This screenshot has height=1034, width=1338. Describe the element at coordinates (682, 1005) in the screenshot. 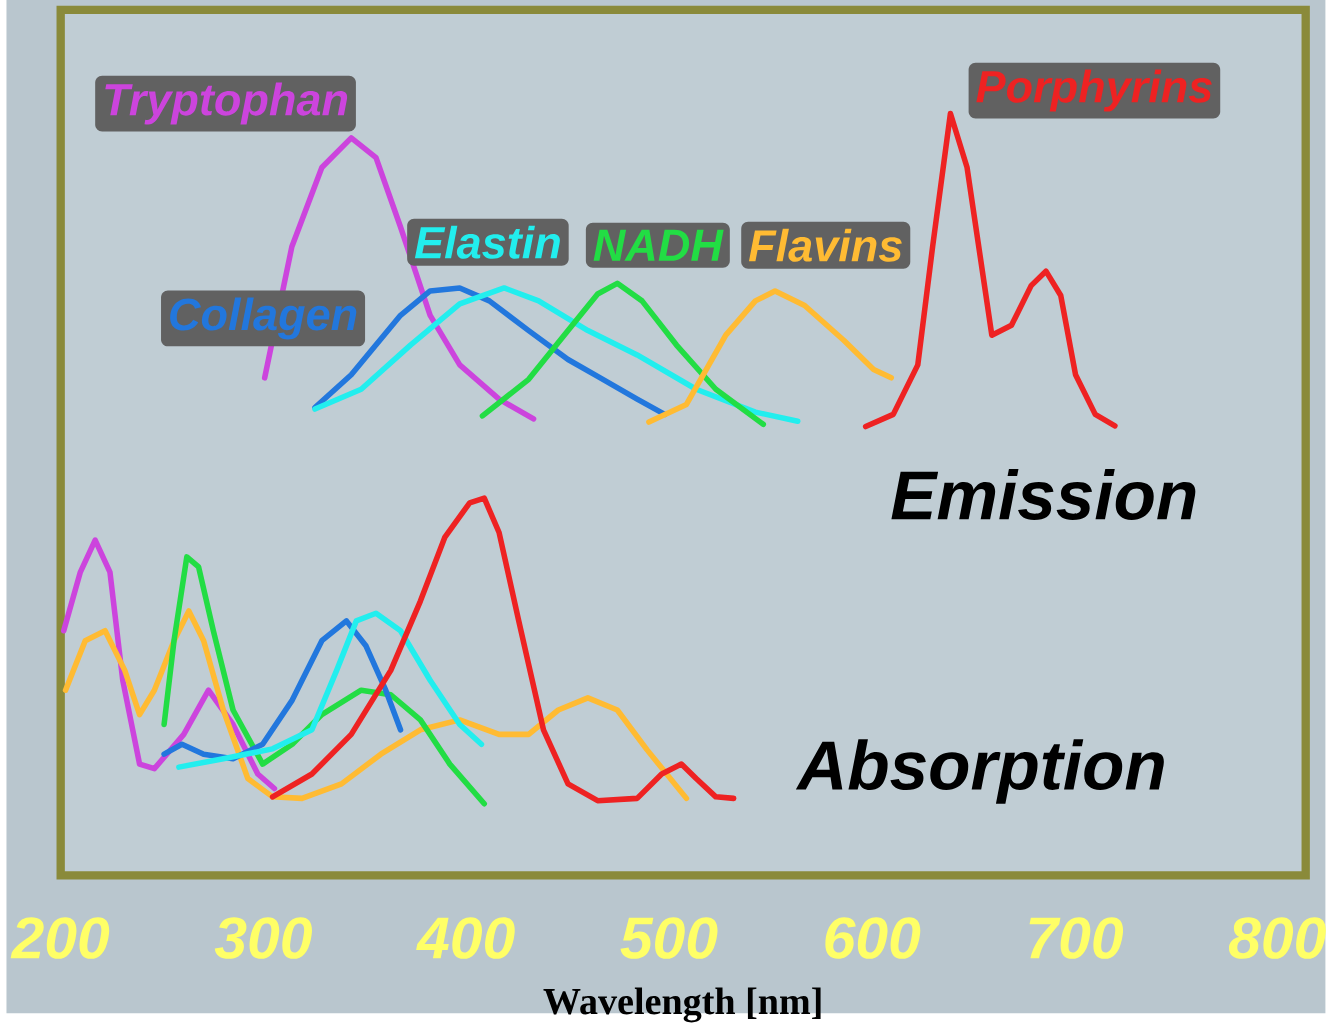

I see `x-axis-title: Wavelength [nm]` at that location.